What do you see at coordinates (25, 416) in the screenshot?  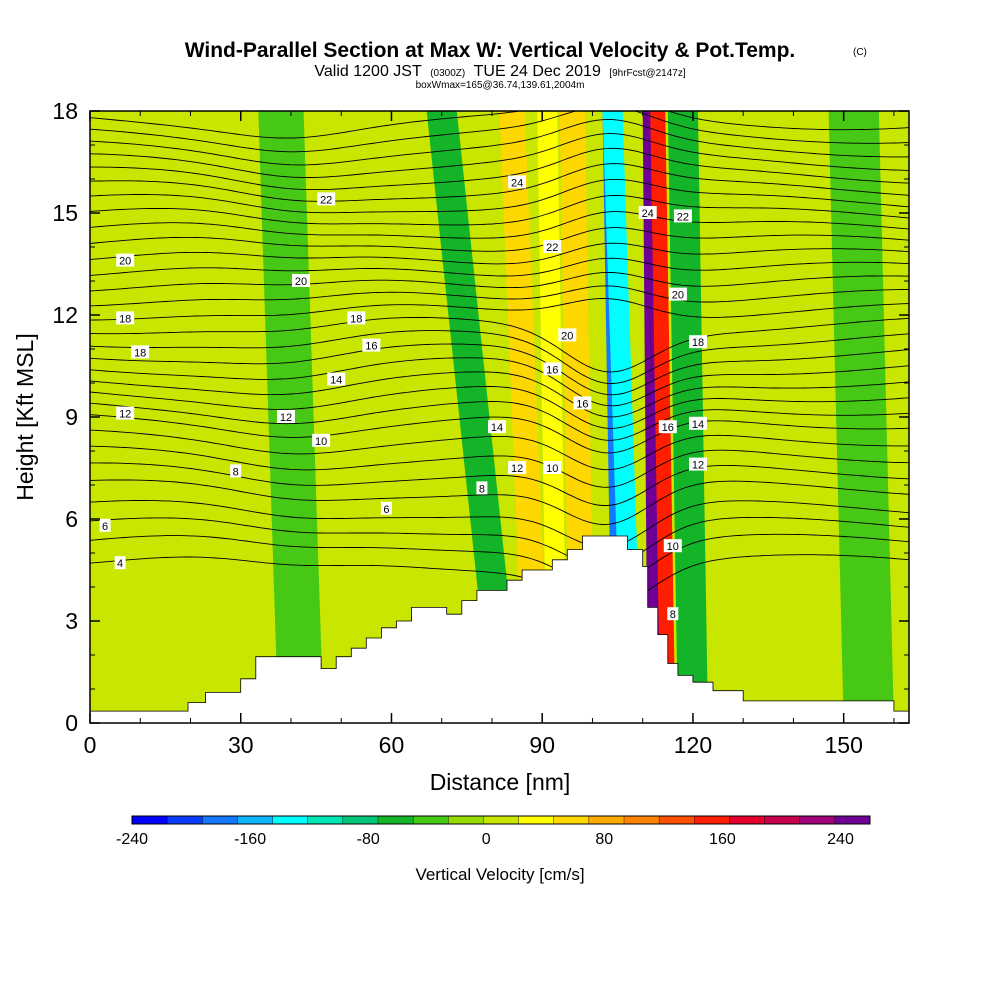 I see `y-axis-label: Height [Kft MSL]` at bounding box center [25, 416].